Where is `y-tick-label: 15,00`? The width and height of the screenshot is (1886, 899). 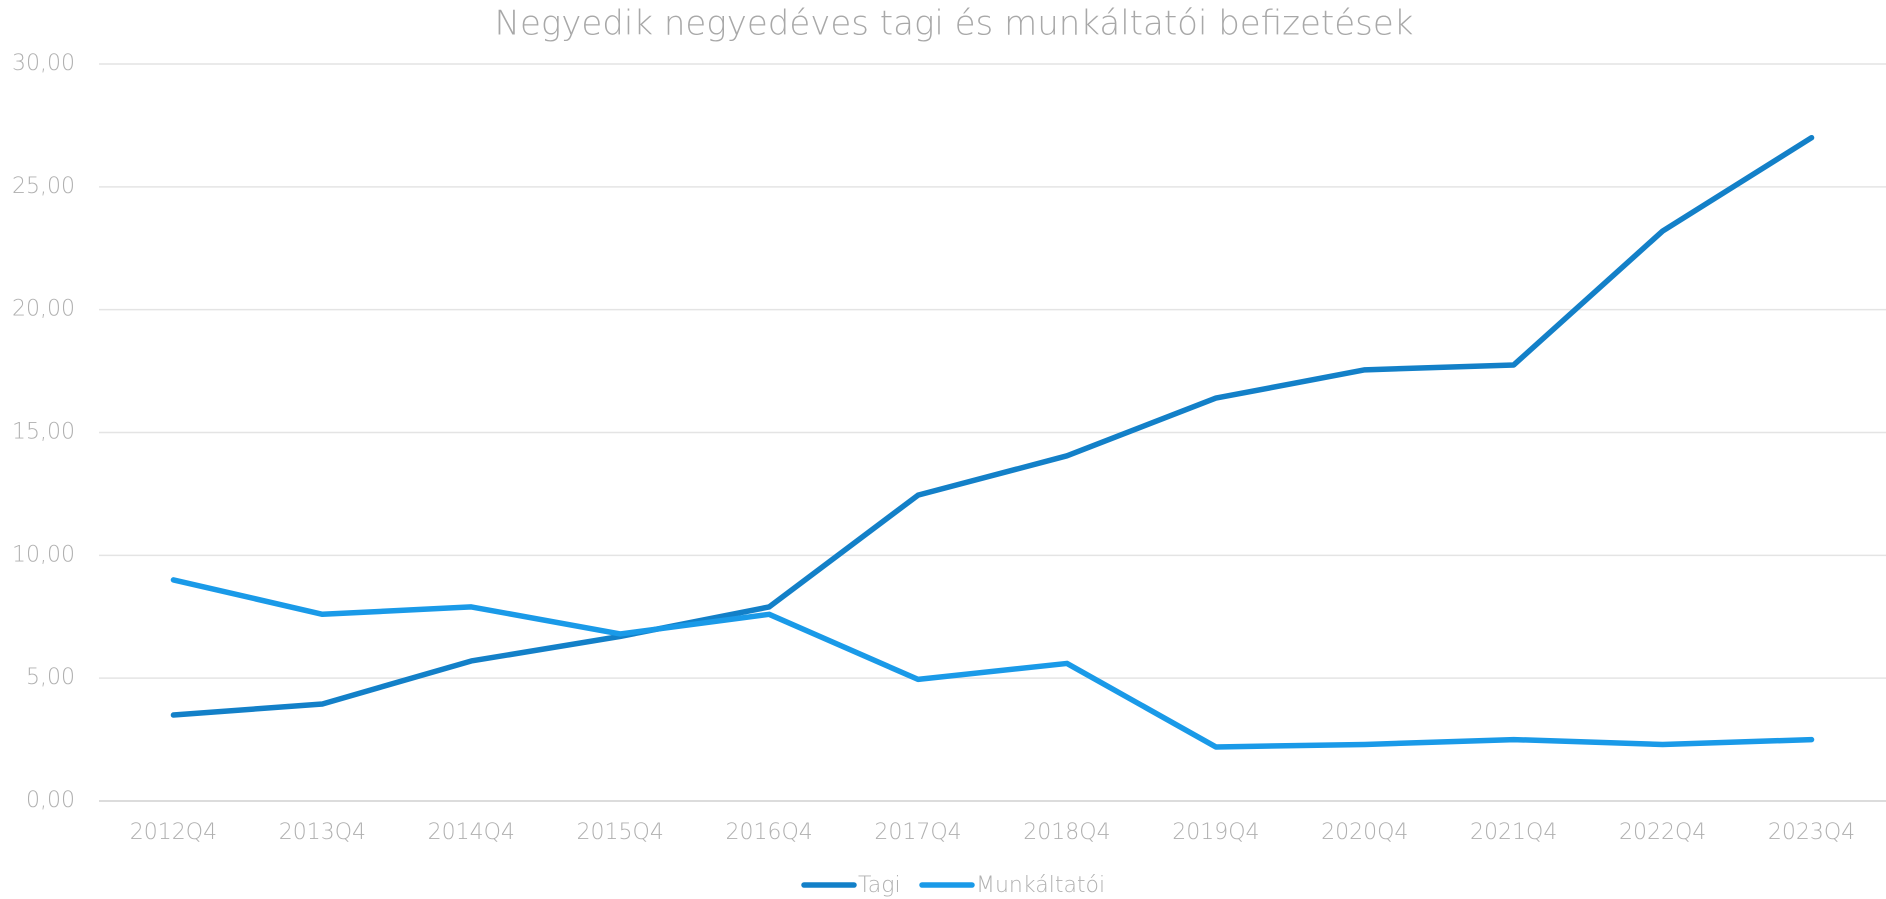
y-tick-label: 15,00 is located at coordinates (43, 432).